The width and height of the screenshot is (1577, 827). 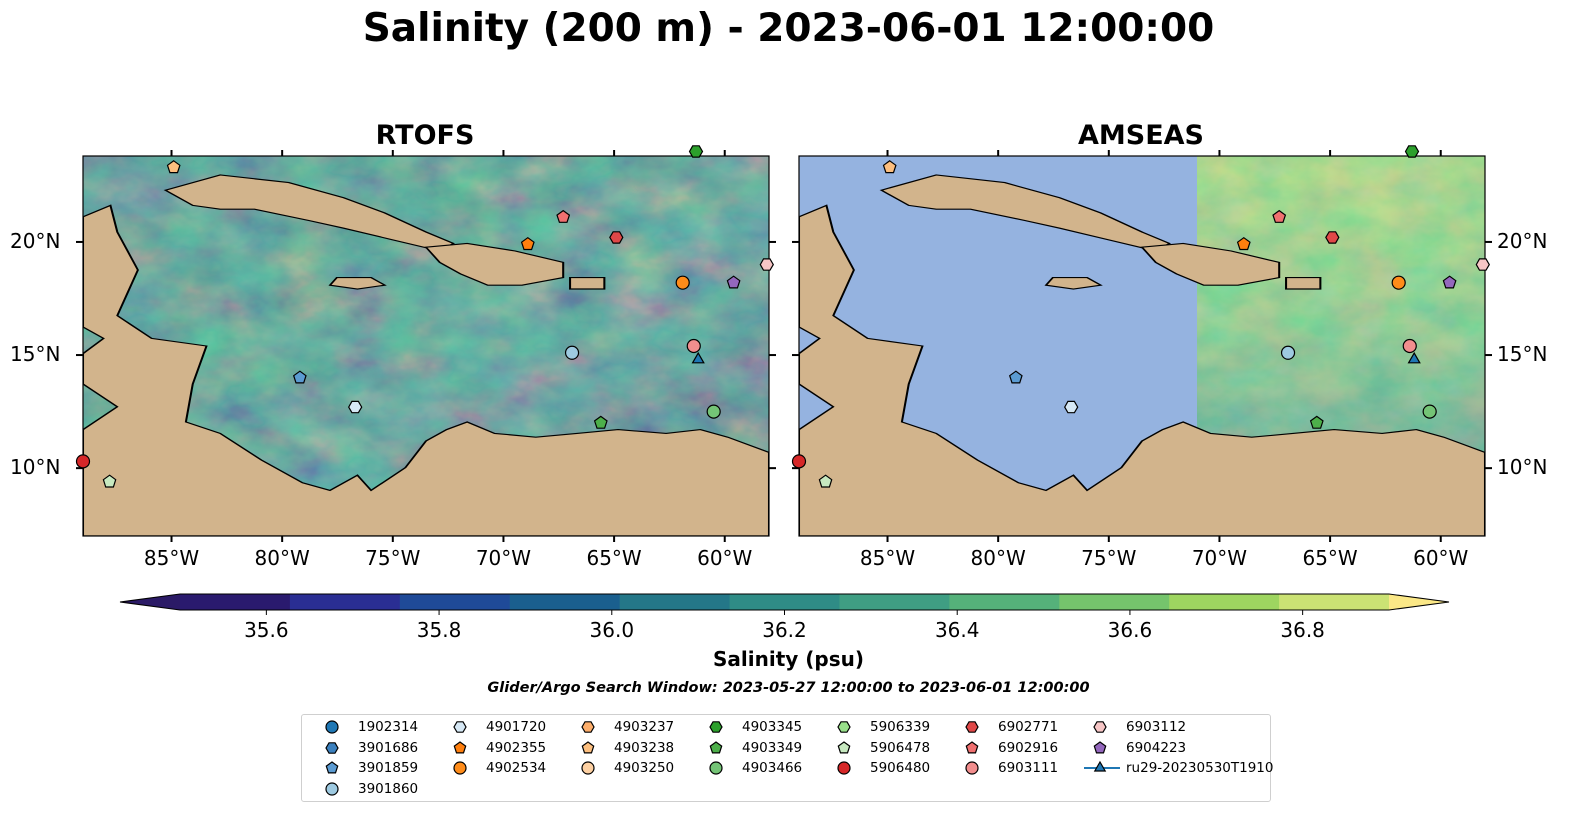 What do you see at coordinates (612, 630) in the screenshot?
I see `colorbar-tick-label: 36.0` at bounding box center [612, 630].